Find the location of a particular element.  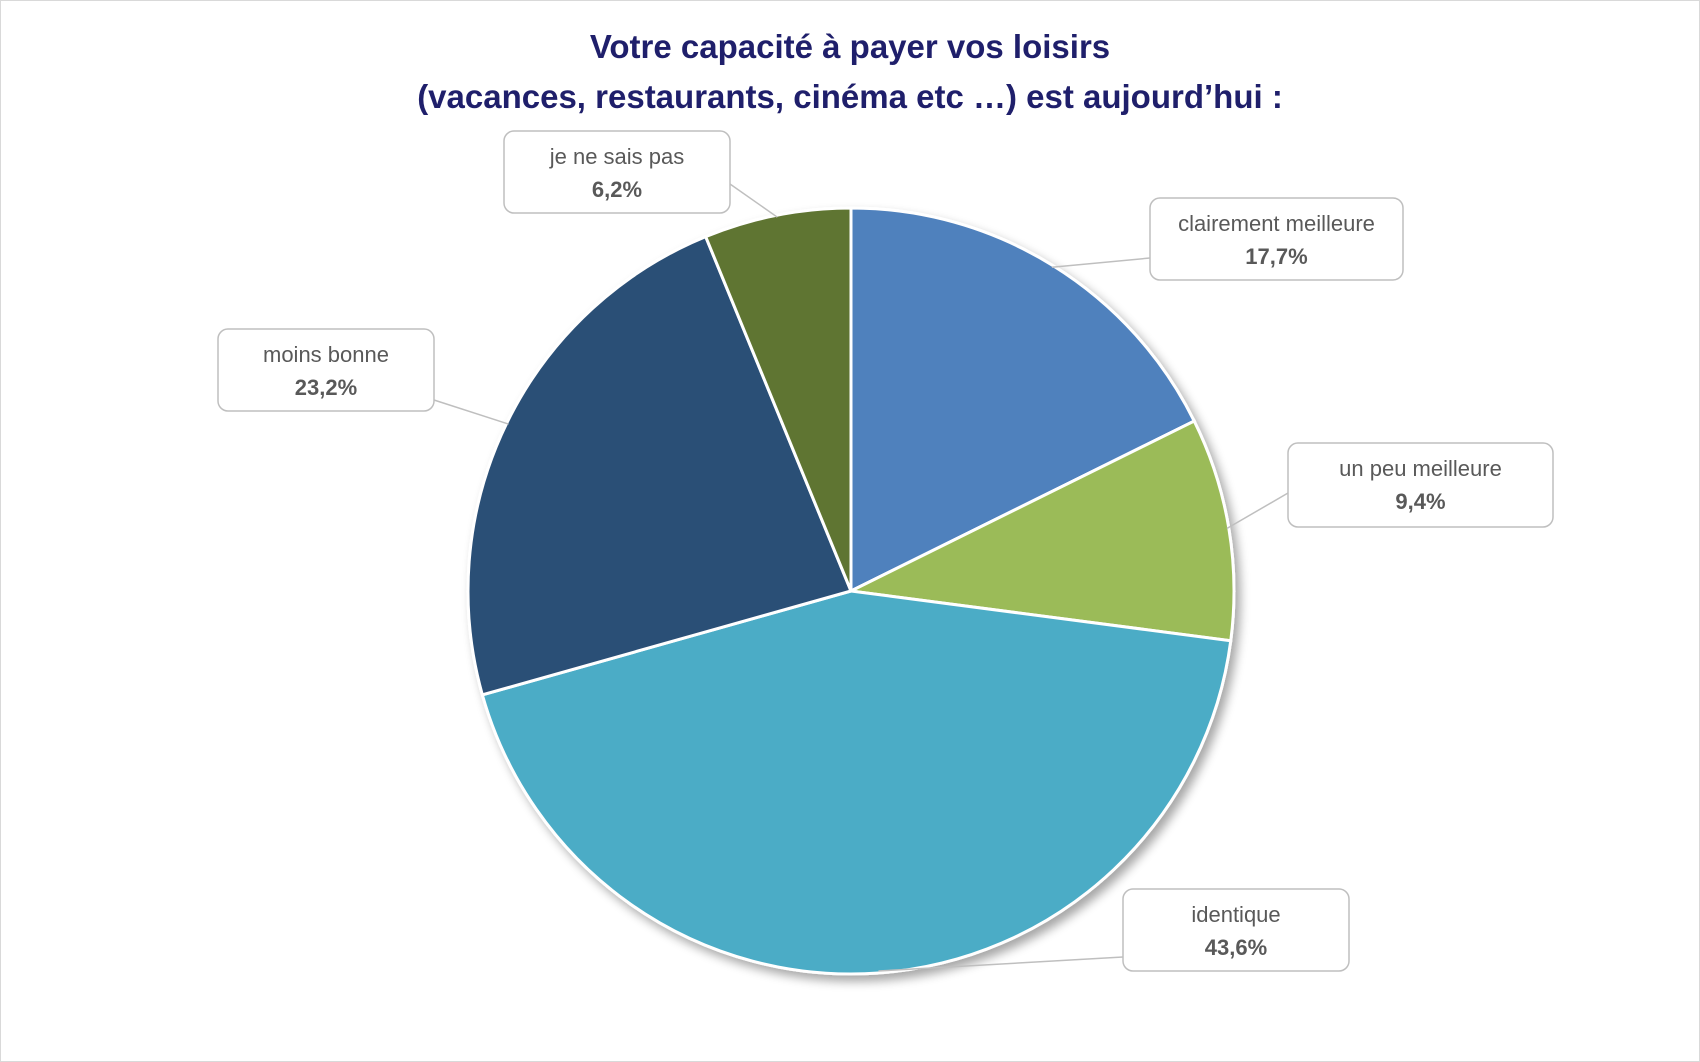

callout-value-label: 17,7% is located at coordinates (1276, 256).